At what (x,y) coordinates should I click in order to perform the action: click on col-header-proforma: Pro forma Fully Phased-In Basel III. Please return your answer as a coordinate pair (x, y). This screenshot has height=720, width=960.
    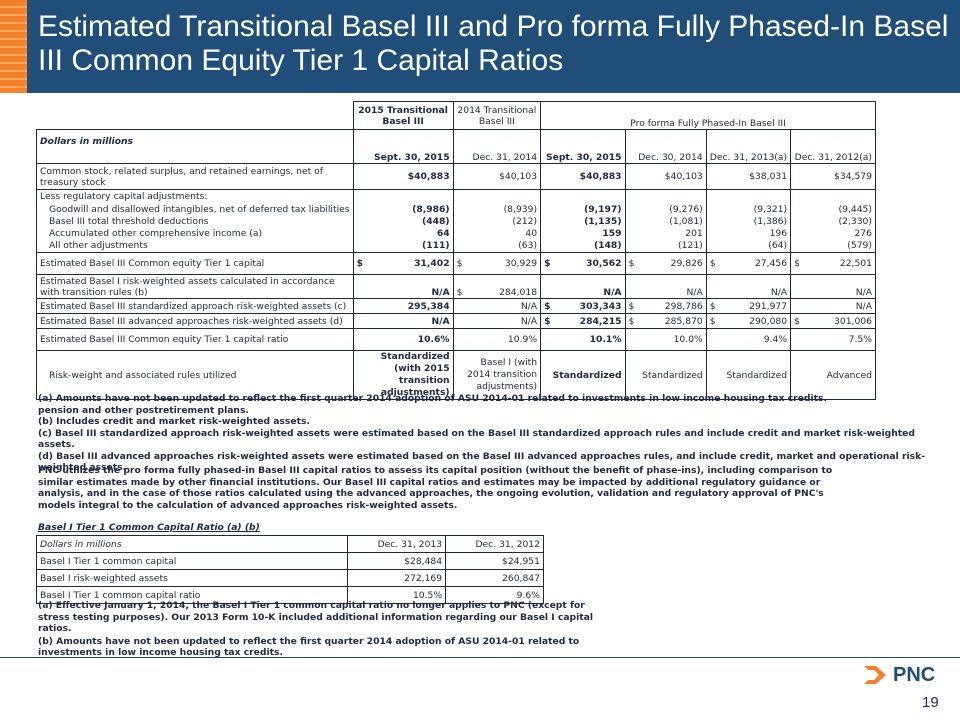
    Looking at the image, I should click on (708, 115).